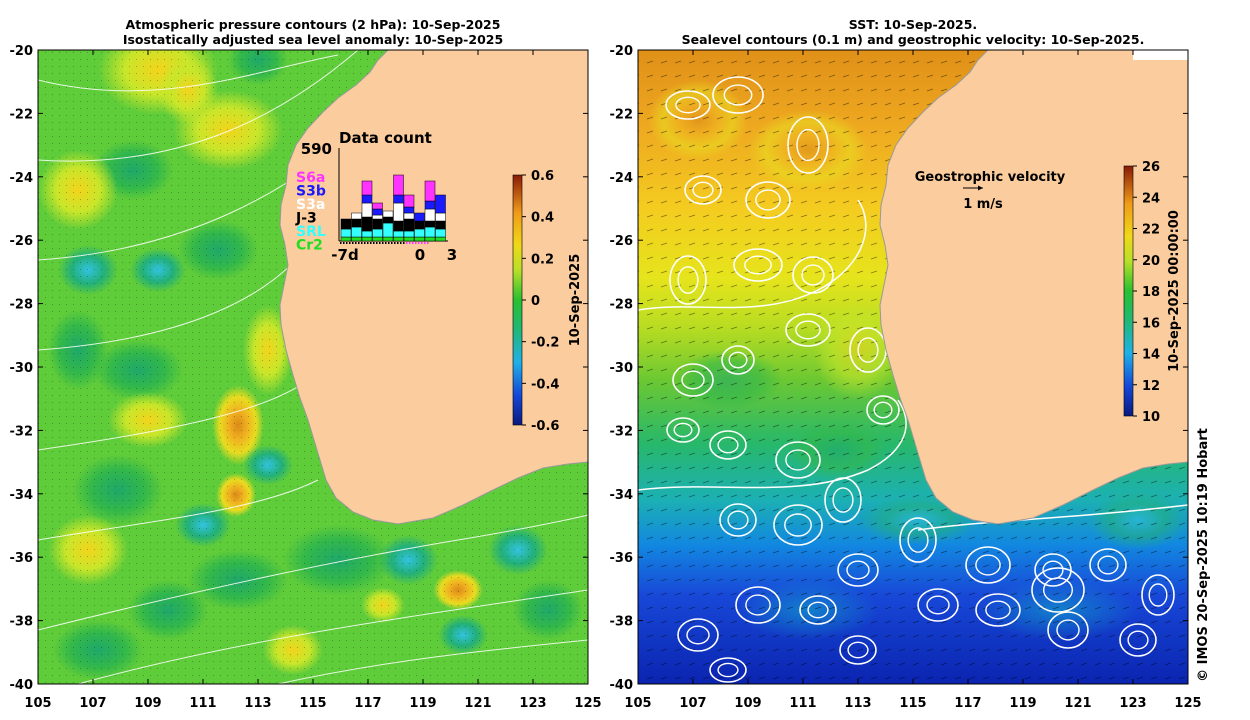 This screenshot has height=720, width=1250. I want to click on right-colorbar-tick: 10, so click(1151, 417).